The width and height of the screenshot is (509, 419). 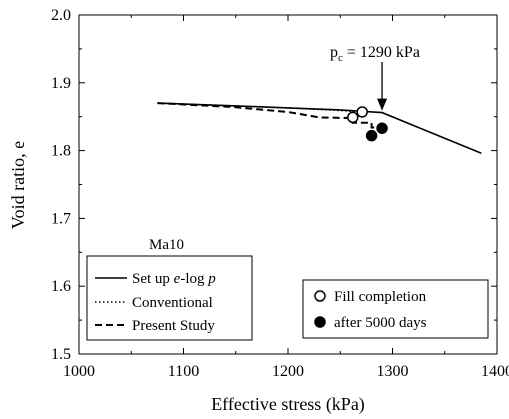 What do you see at coordinates (61, 83) in the screenshot?
I see `y-tick-label: 1.9` at bounding box center [61, 83].